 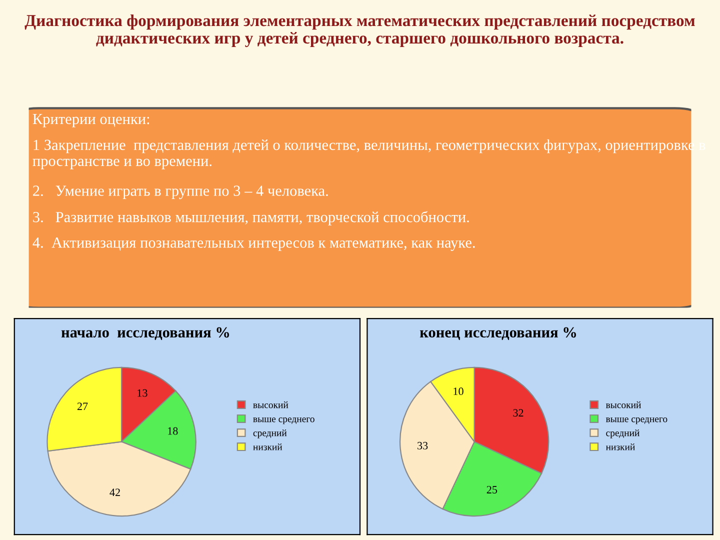 What do you see at coordinates (145, 333) in the screenshot?
I see `chart-title: начало исследования %` at bounding box center [145, 333].